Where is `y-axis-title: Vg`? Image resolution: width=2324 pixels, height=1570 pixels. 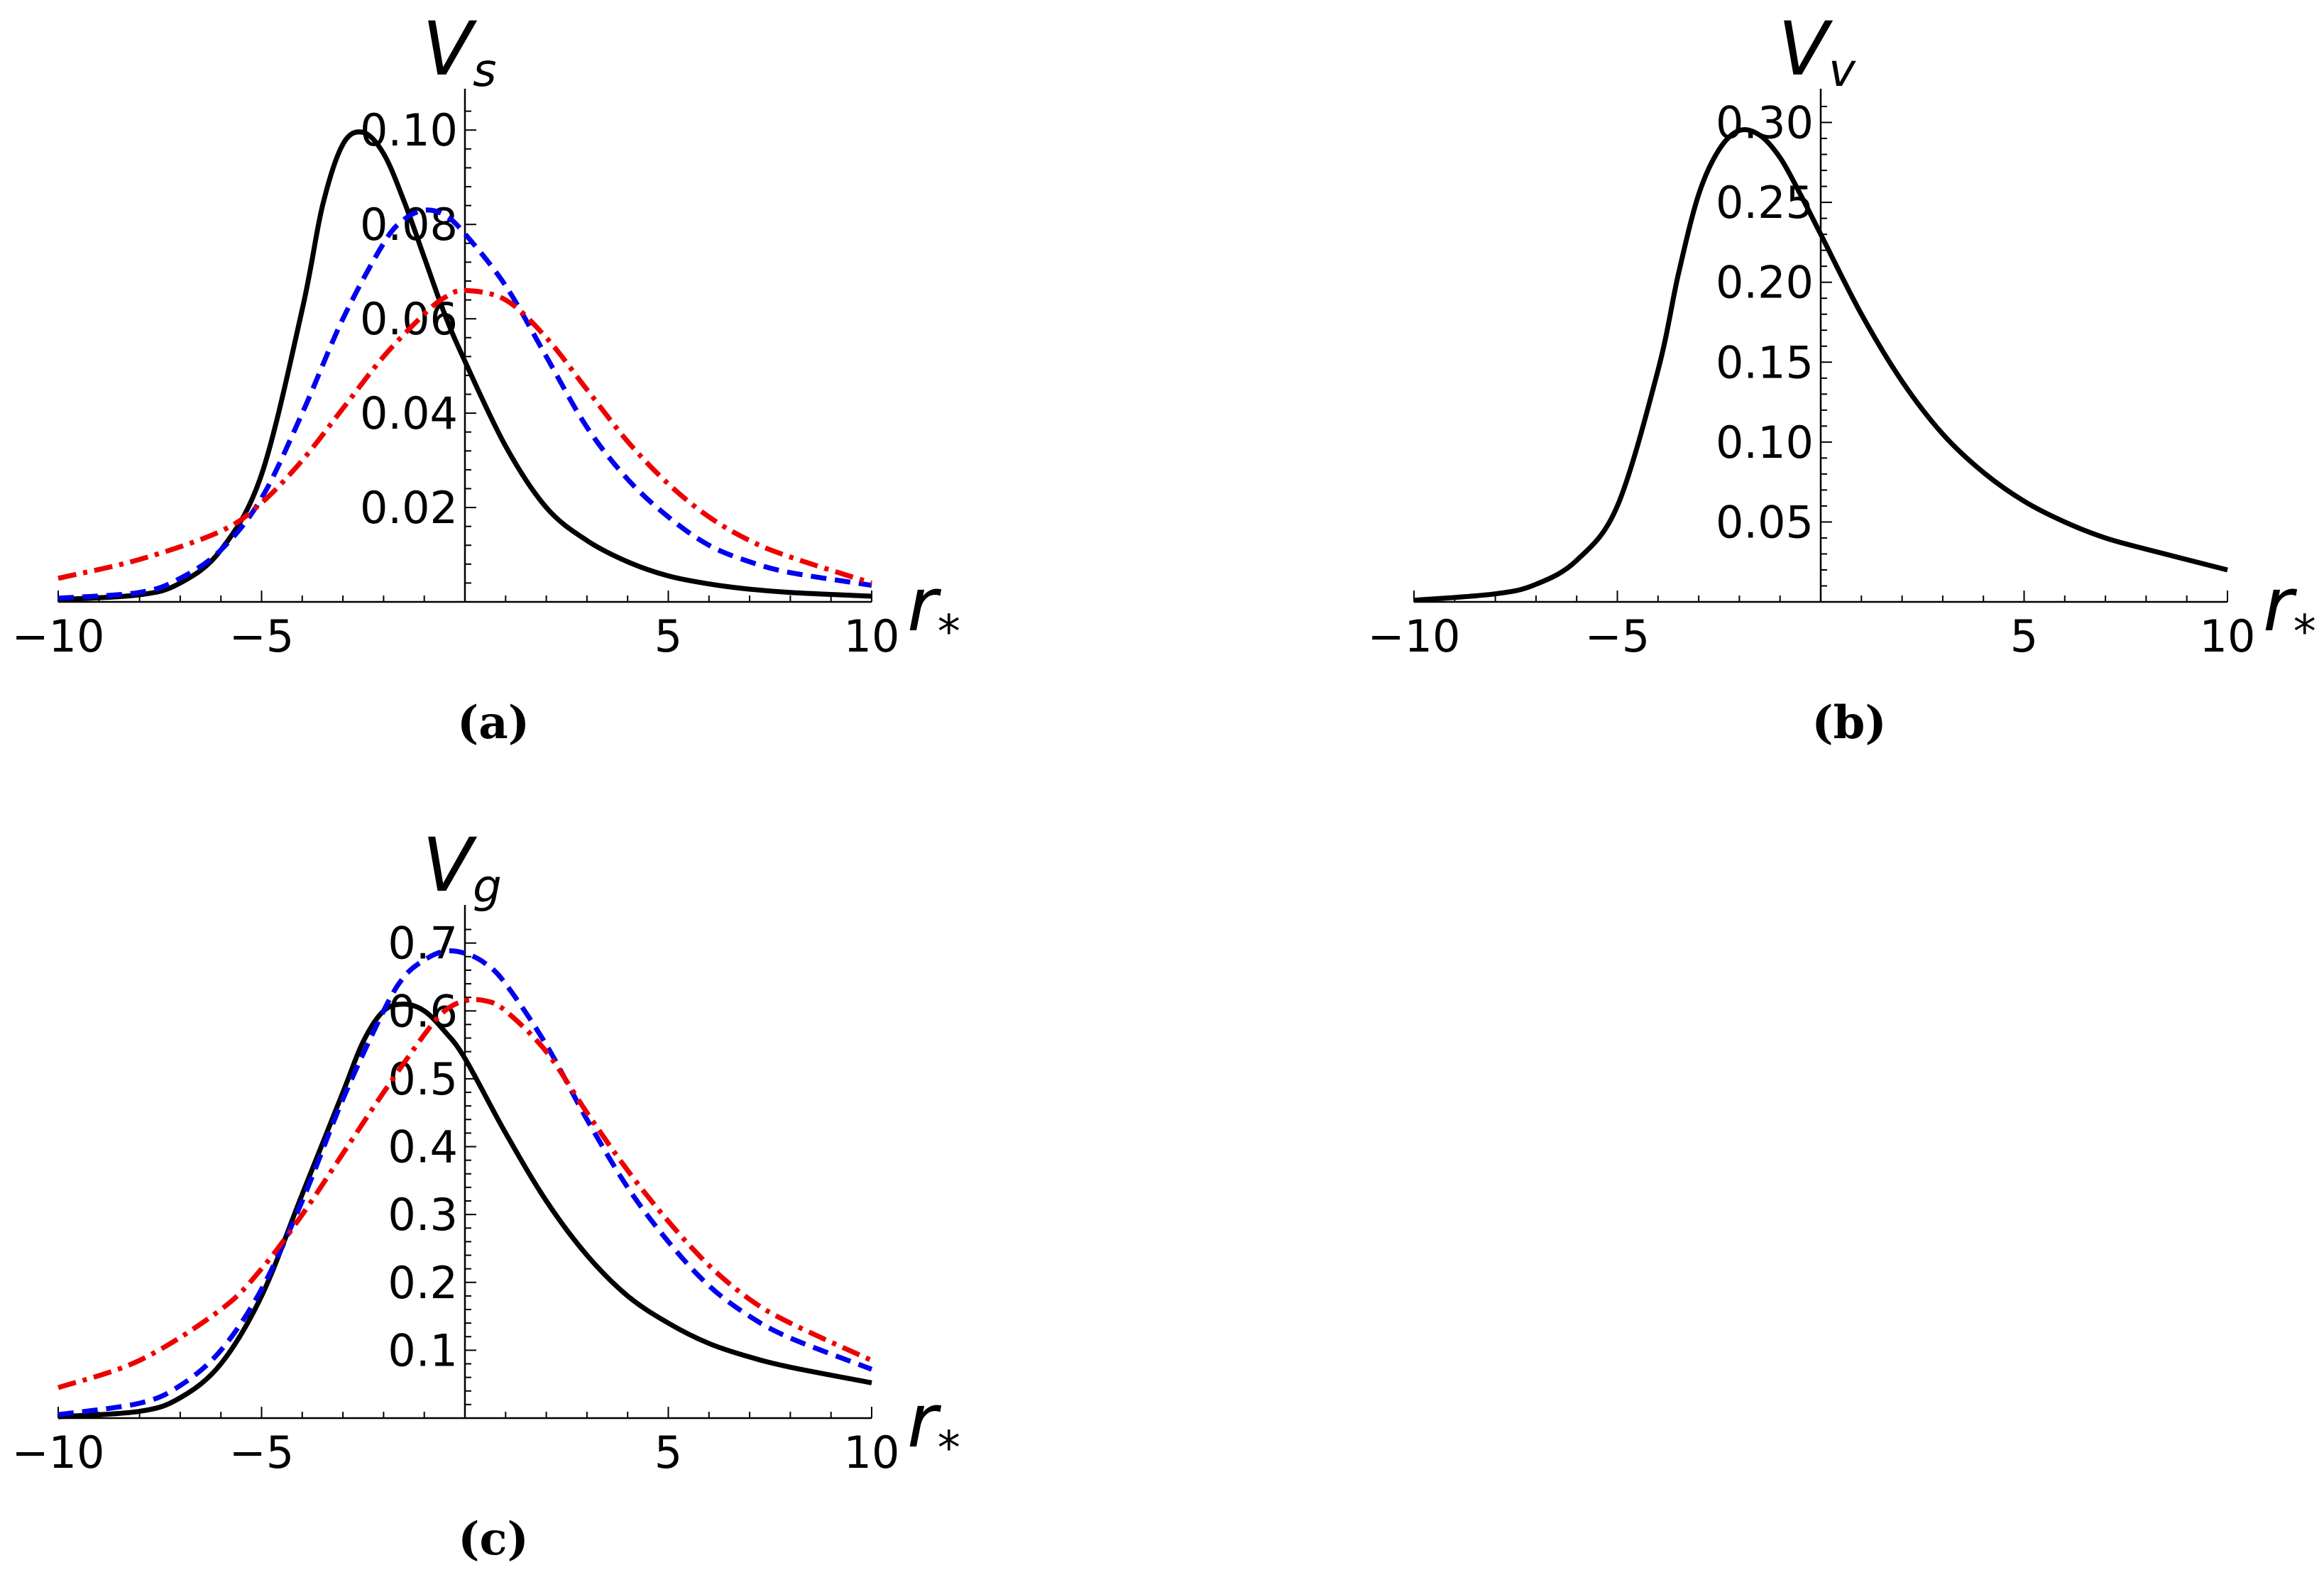 y-axis-title: Vg is located at coordinates (462, 867).